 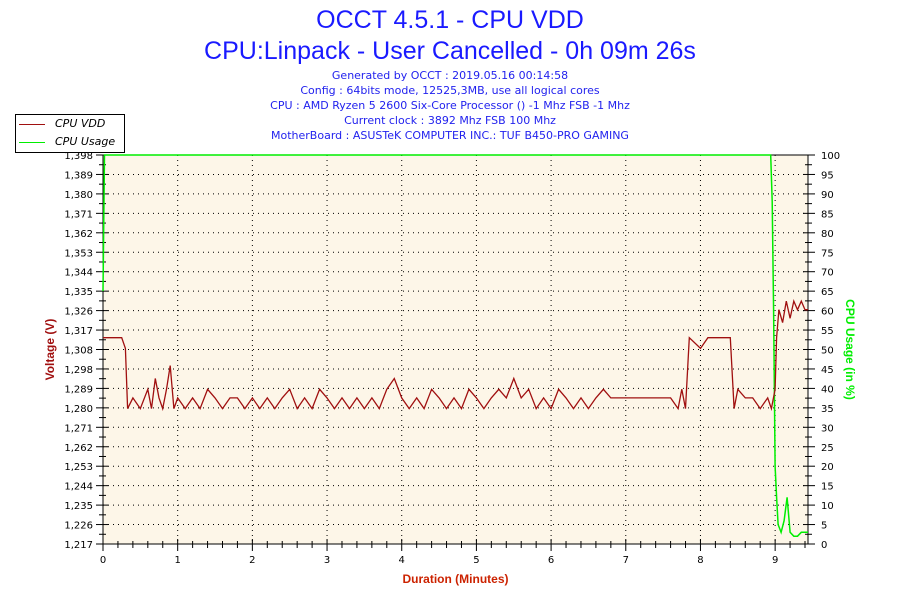 I want to click on x-tick-label: 3, so click(x=327, y=560).